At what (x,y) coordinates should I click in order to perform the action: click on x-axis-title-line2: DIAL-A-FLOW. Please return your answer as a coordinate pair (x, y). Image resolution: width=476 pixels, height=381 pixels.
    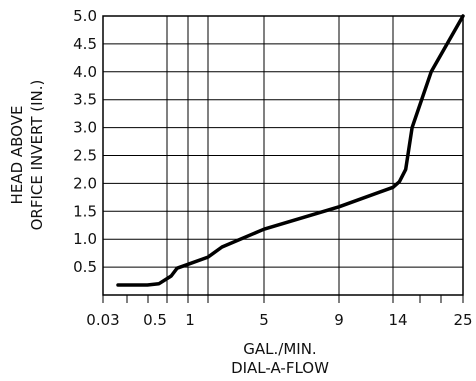
    Looking at the image, I should click on (280, 368).